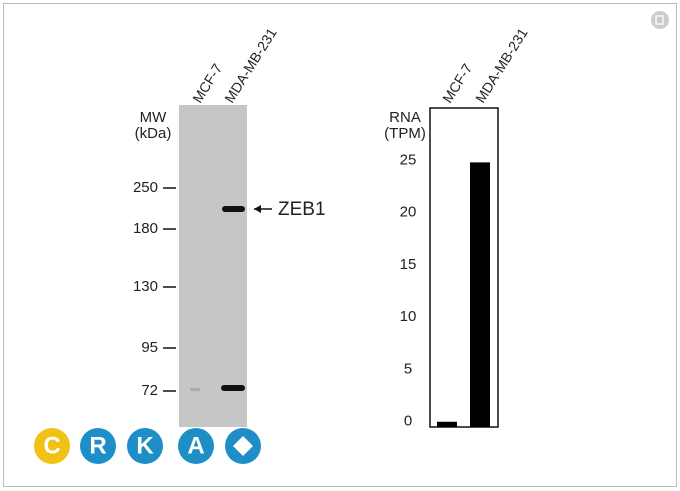 Image resolution: width=680 pixels, height=491 pixels. I want to click on logo-letter: C, so click(51, 445).